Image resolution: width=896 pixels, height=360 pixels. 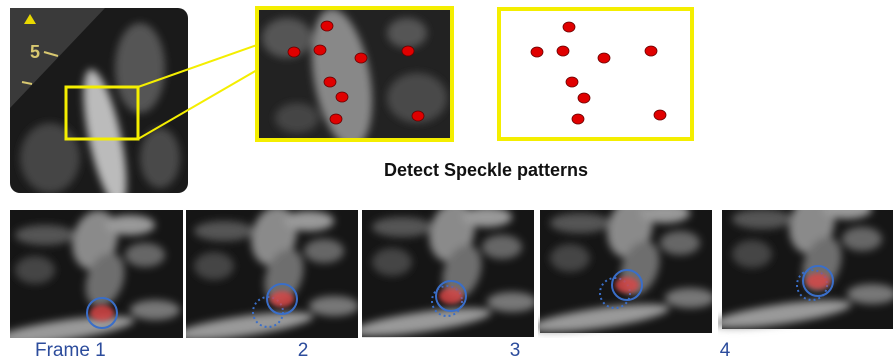 I want to click on frame-label: 2, so click(x=303, y=350).